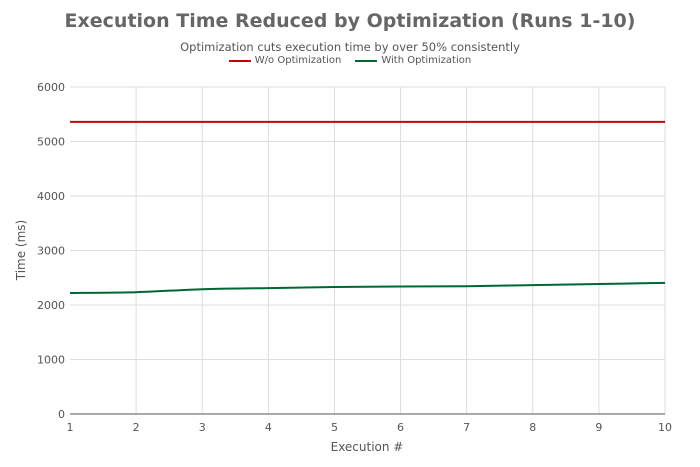  I want to click on y-axis-label: Time (ms), so click(21, 251).